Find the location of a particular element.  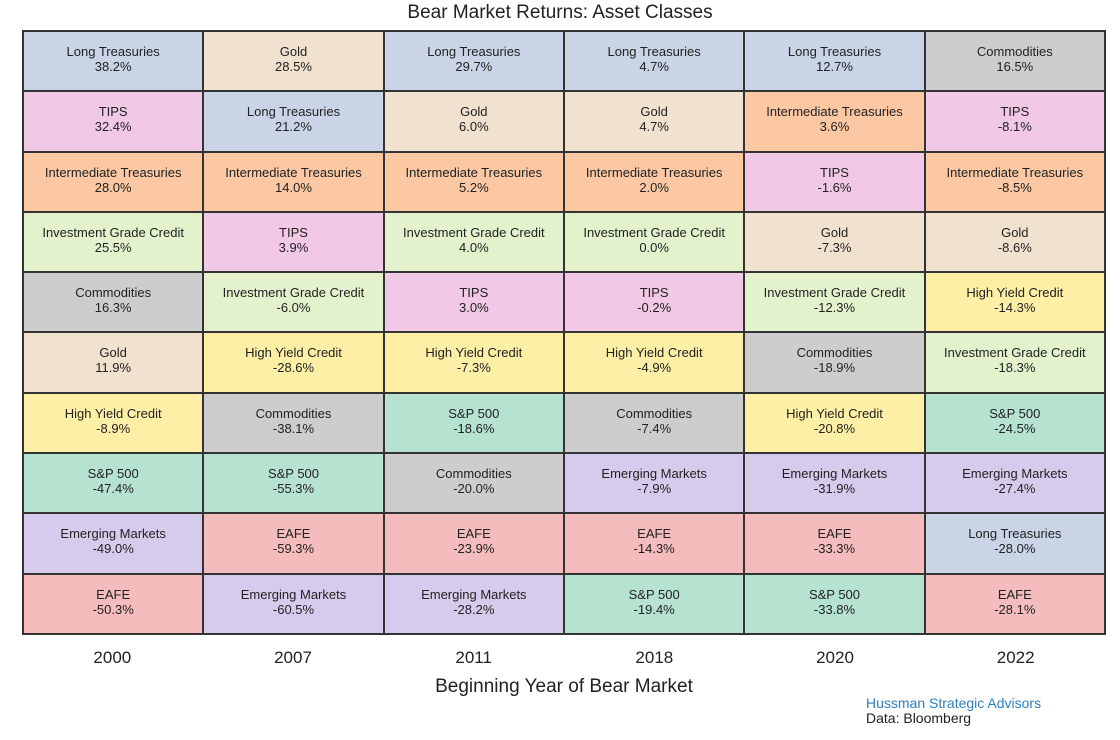

table-cell-2007-long-treasuries: Long Treasuries 21.2% is located at coordinates (293, 121).